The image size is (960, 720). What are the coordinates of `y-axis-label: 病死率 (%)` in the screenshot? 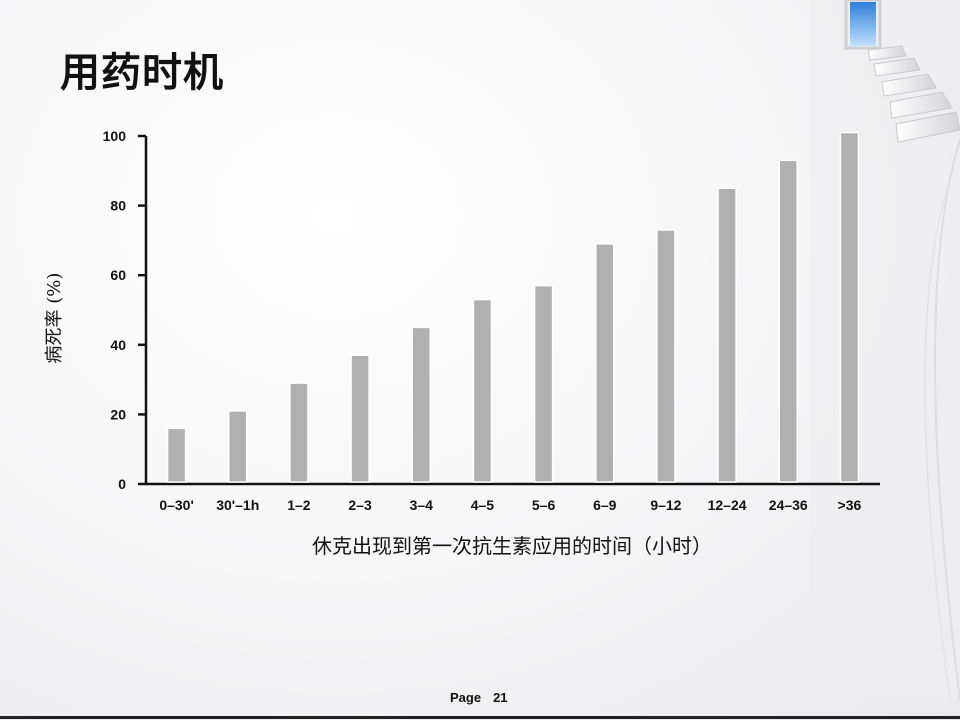 It's located at (54, 318).